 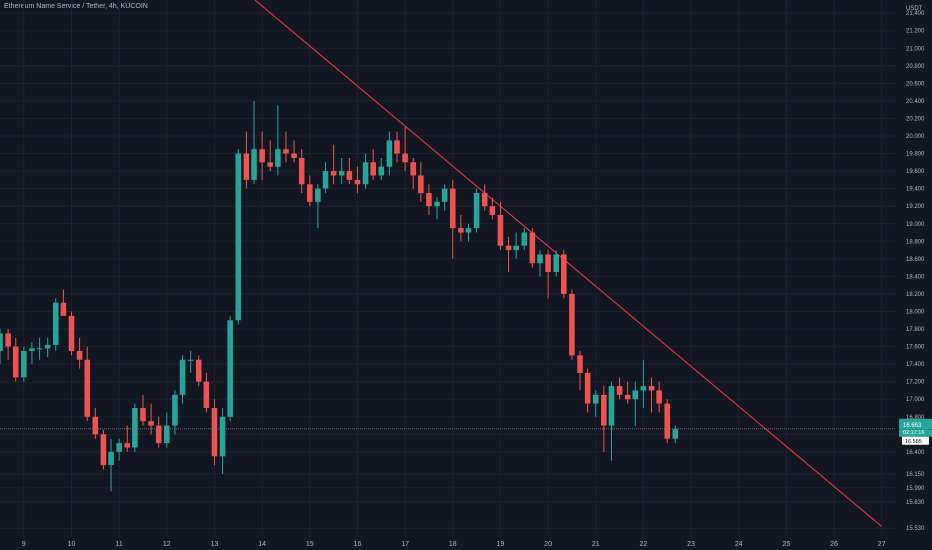 What do you see at coordinates (215, 544) in the screenshot?
I see `x-tick-label: 13` at bounding box center [215, 544].